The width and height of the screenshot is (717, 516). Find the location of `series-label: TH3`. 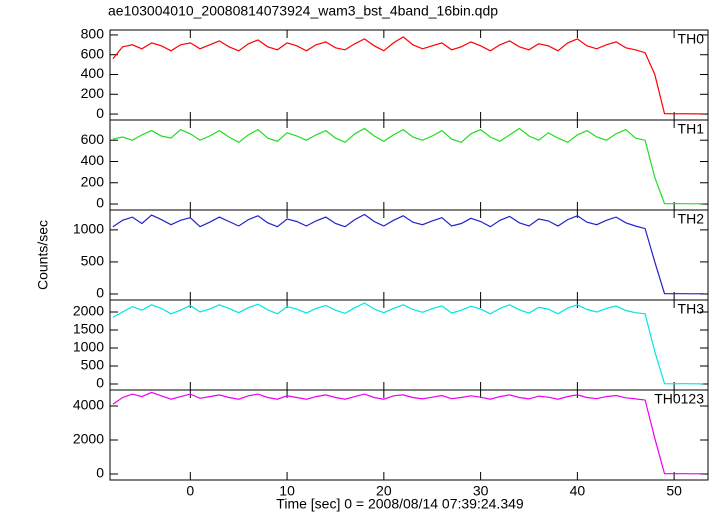

series-label: TH3 is located at coordinates (691, 309).